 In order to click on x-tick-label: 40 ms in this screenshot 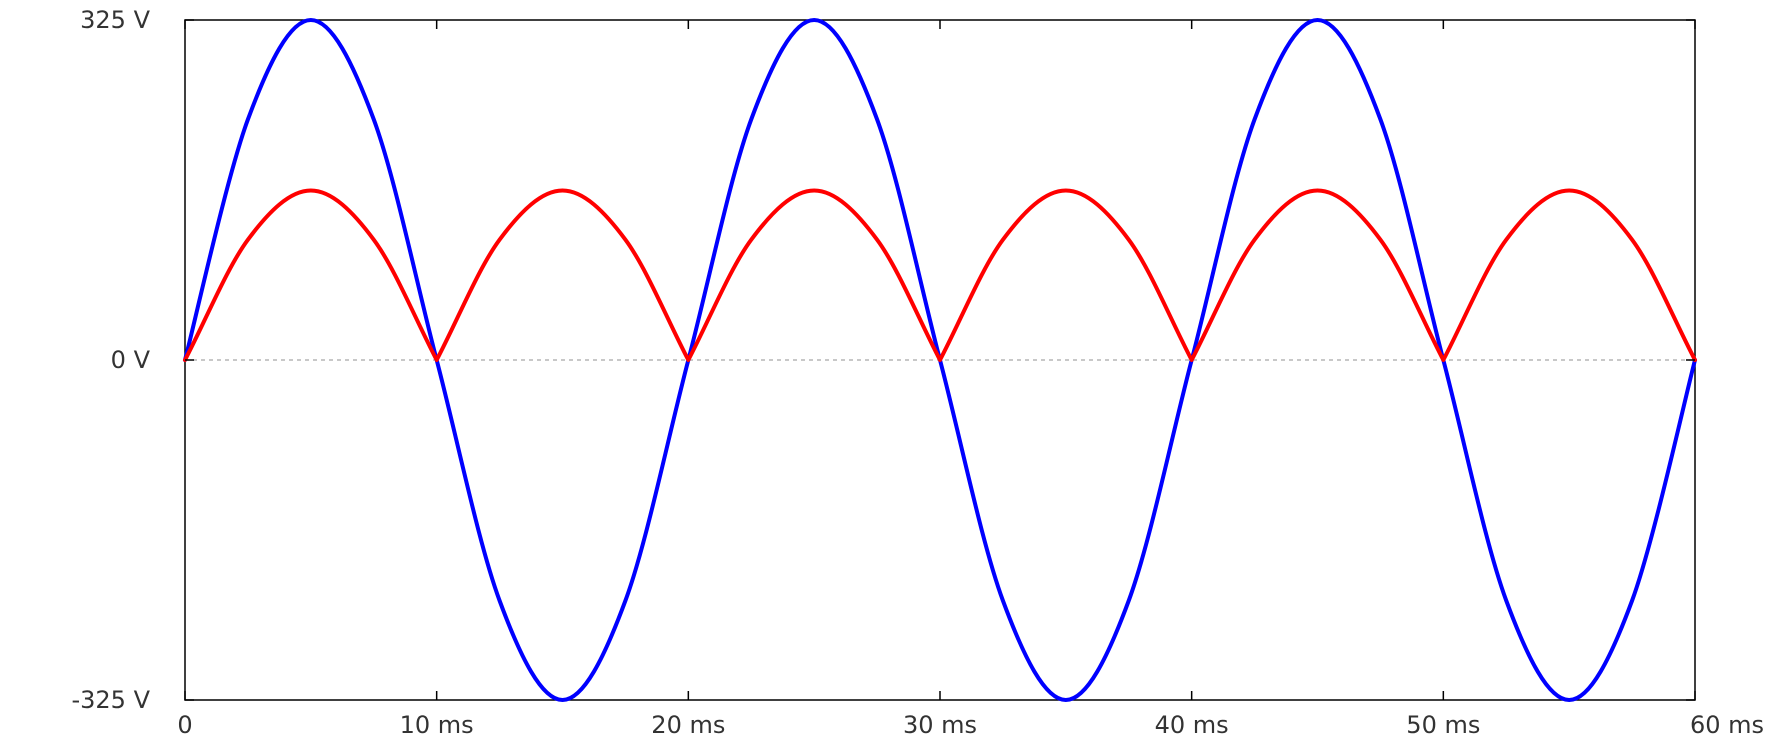, I will do `click(1192, 724)`.